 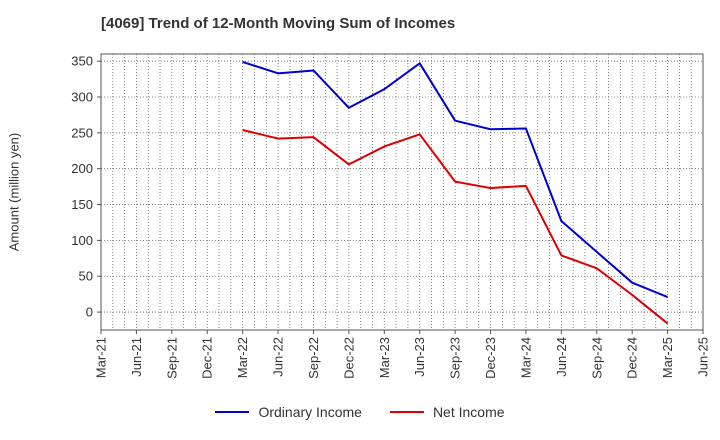 I want to click on legend-swatch-ordinary-income, so click(x=232, y=412).